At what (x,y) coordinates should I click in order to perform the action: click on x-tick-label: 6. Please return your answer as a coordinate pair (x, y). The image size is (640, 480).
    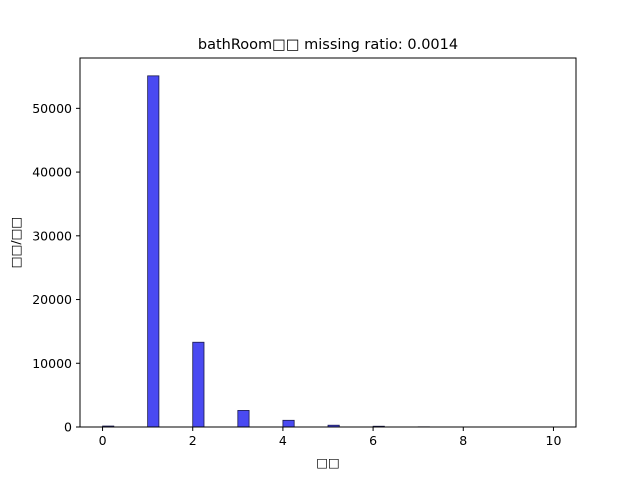
    Looking at the image, I should click on (373, 440).